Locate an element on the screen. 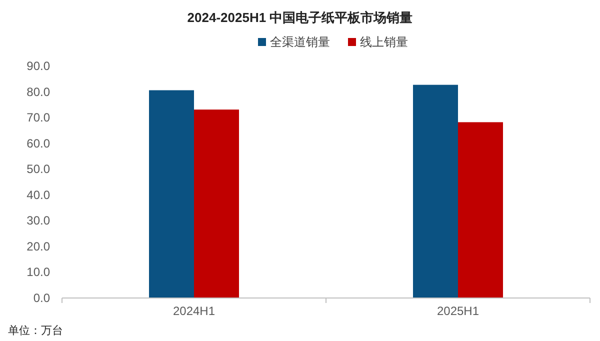  y-tick-label: 70.0 is located at coordinates (38, 117).